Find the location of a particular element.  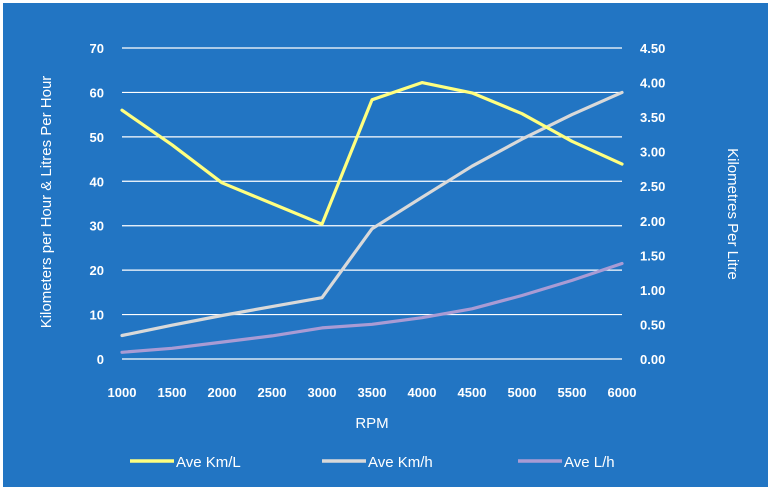

right-tick-label: 2.00 is located at coordinates (652, 221).